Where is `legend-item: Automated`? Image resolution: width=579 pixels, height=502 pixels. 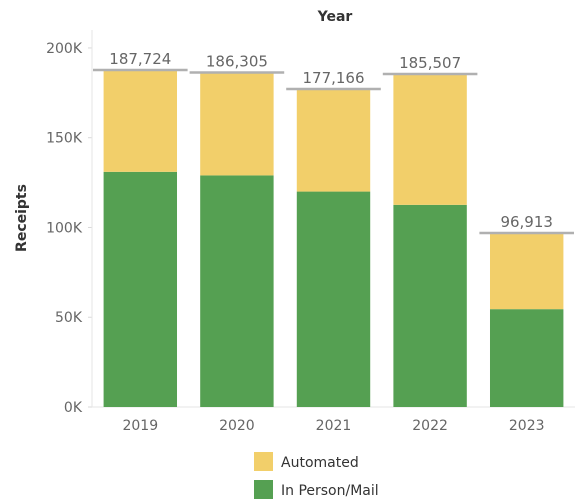
legend-item: Automated is located at coordinates (306, 461).